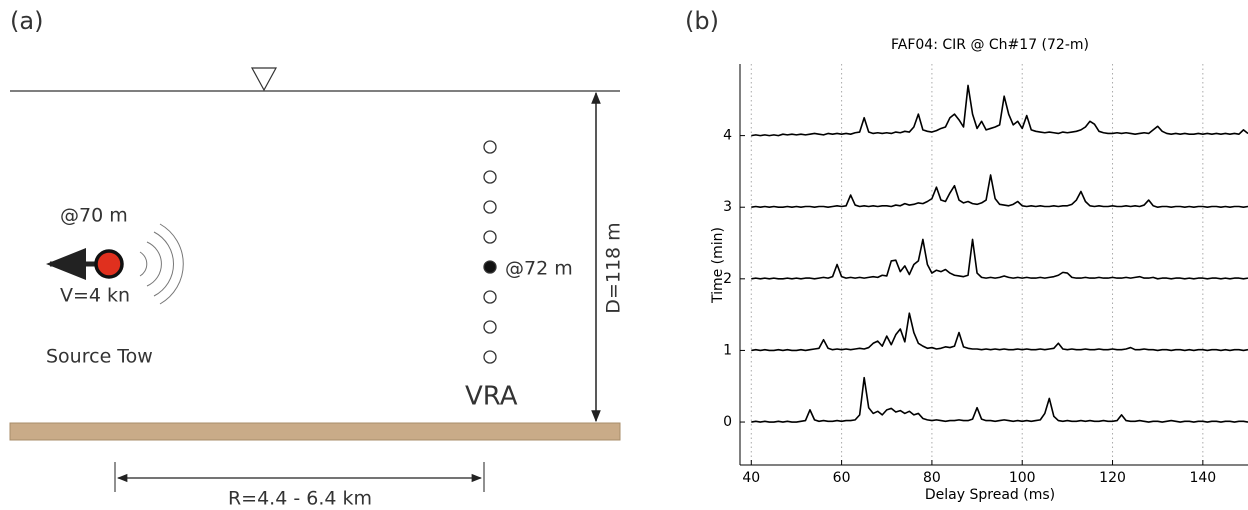 This screenshot has height=510, width=1248. Describe the element at coordinates (109, 264) in the screenshot. I see `source` at that location.